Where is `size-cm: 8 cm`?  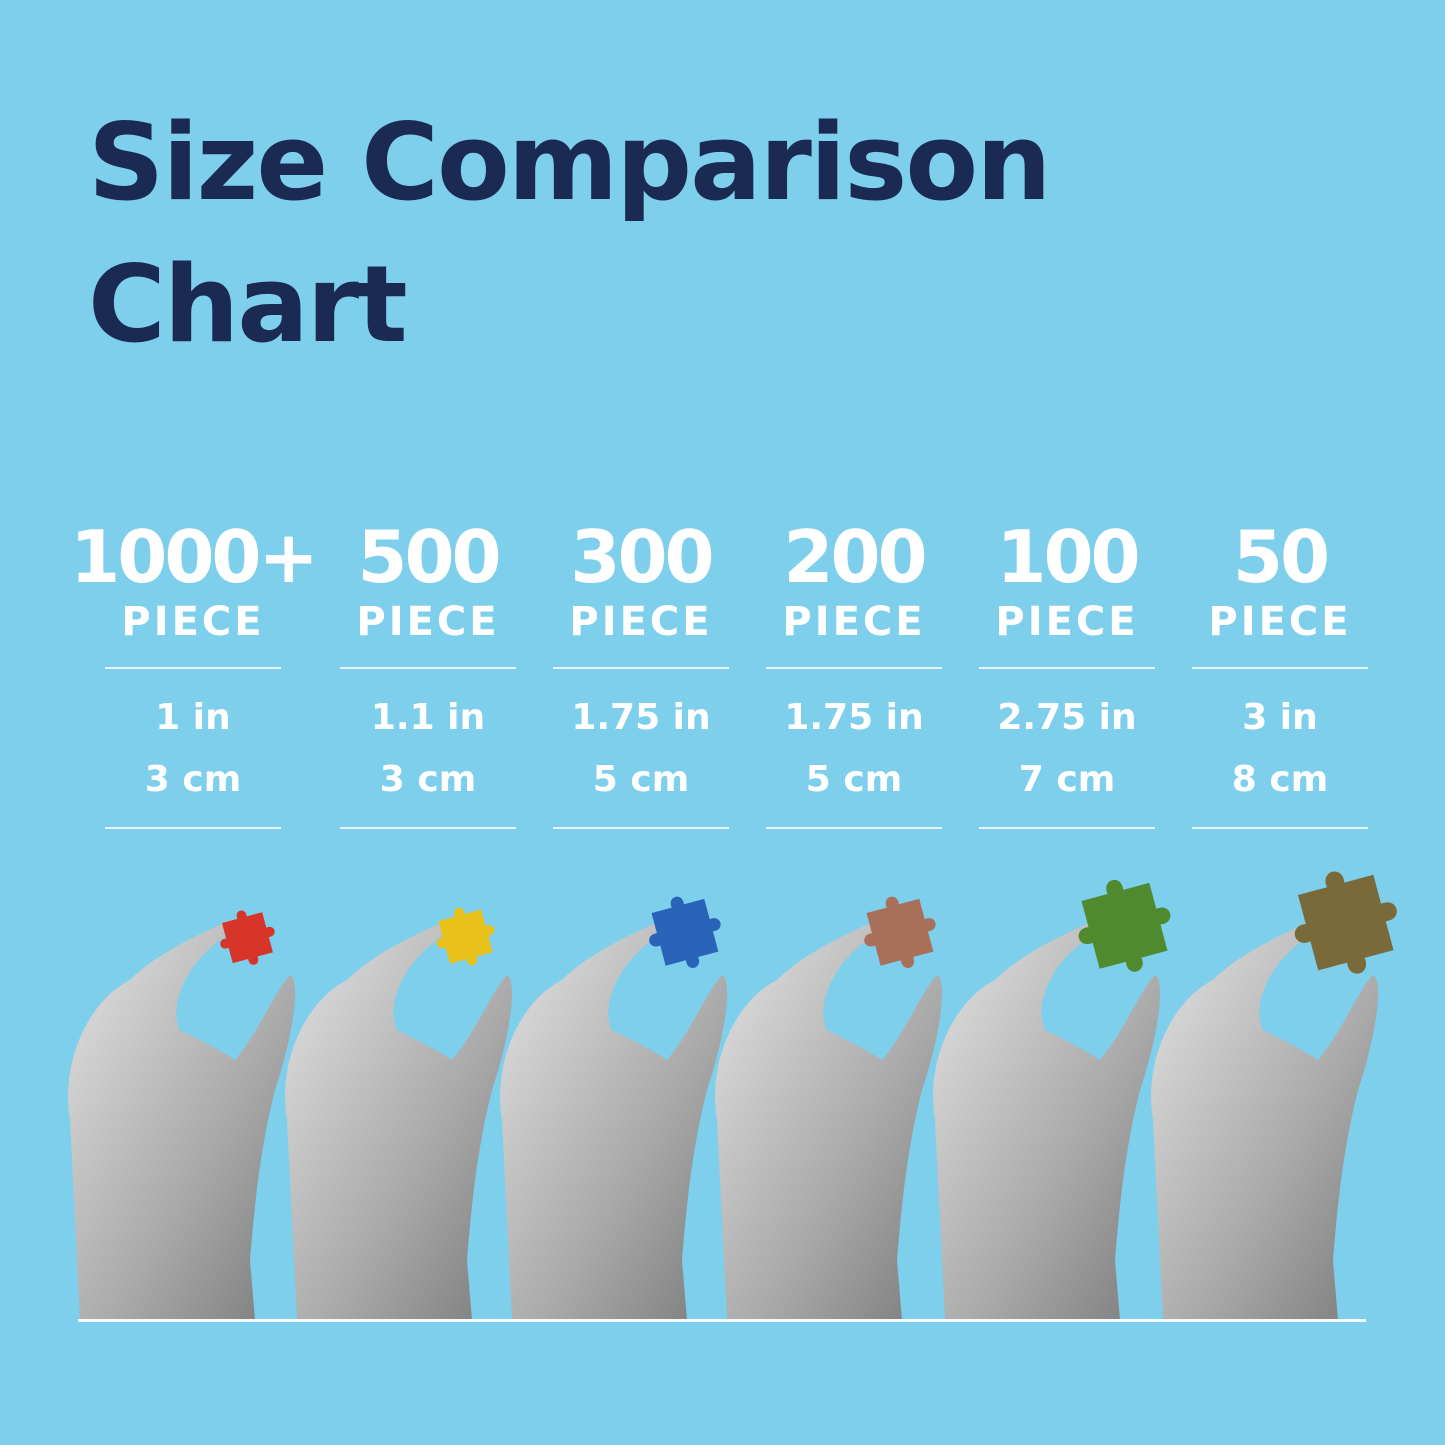 size-cm: 8 cm is located at coordinates (1280, 779).